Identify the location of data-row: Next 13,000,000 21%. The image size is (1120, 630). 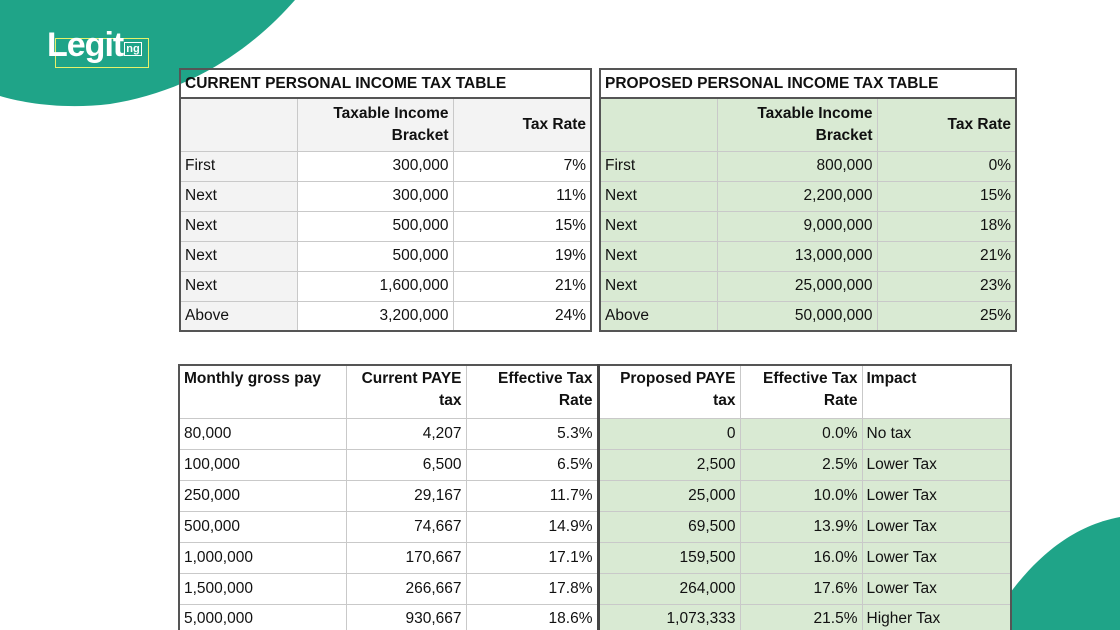
(808, 256).